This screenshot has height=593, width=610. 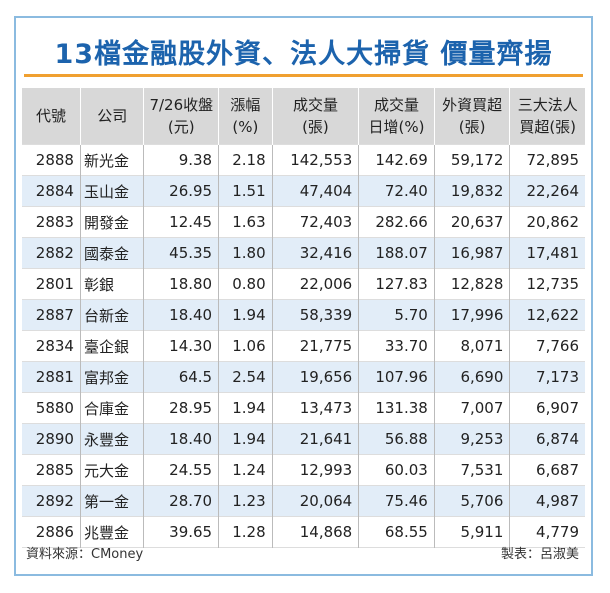 I want to click on table-cell: 7,007, so click(x=471, y=408).